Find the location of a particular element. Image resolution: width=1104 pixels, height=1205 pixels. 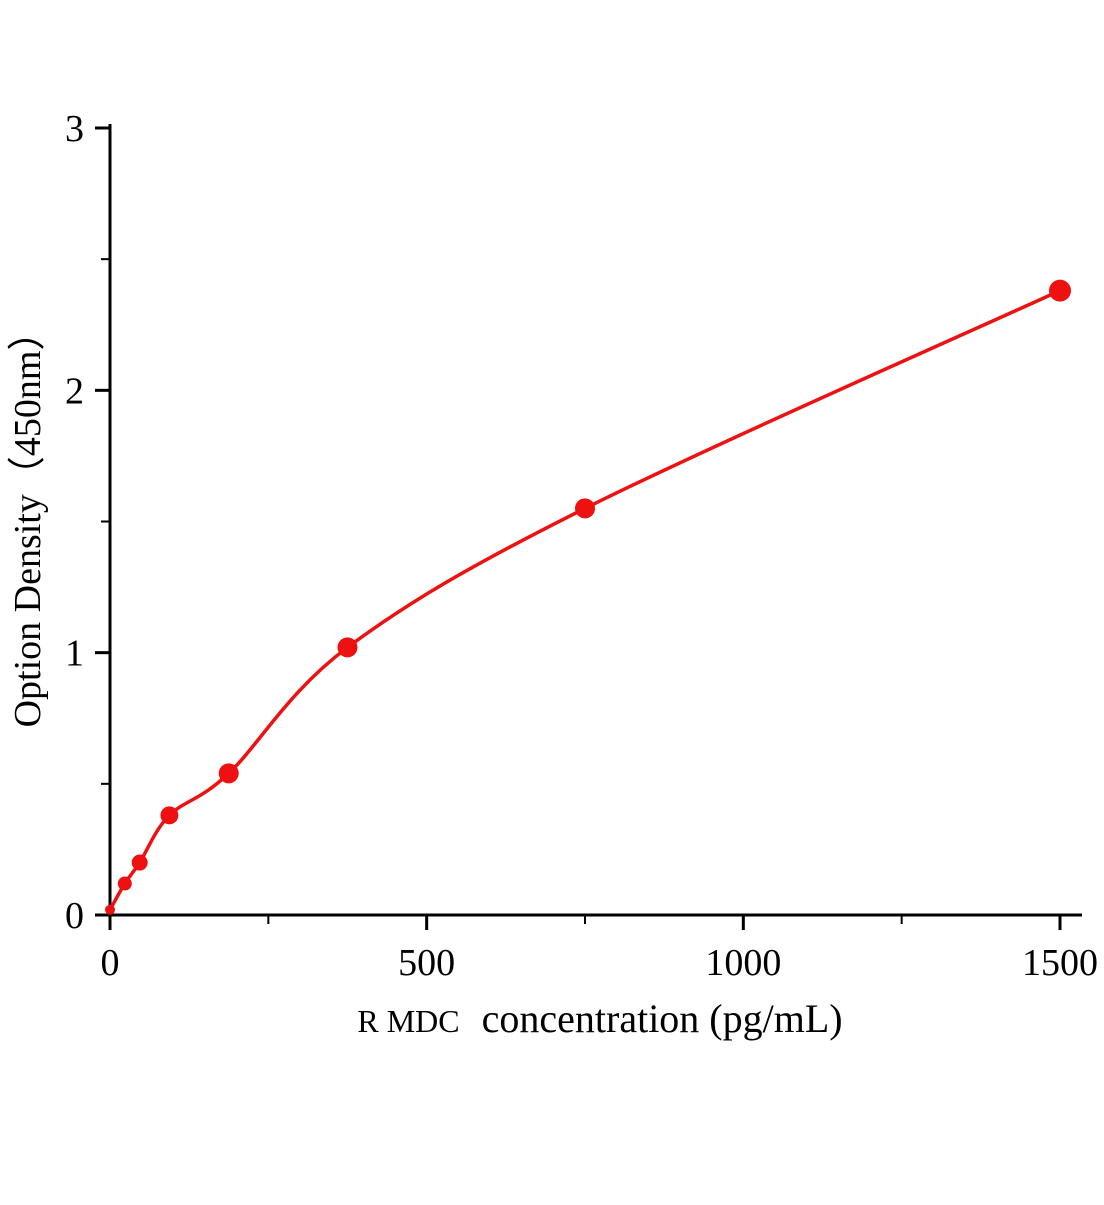

x-axis-title: R MDC concentration (pg/mL) is located at coordinates (599, 1018).